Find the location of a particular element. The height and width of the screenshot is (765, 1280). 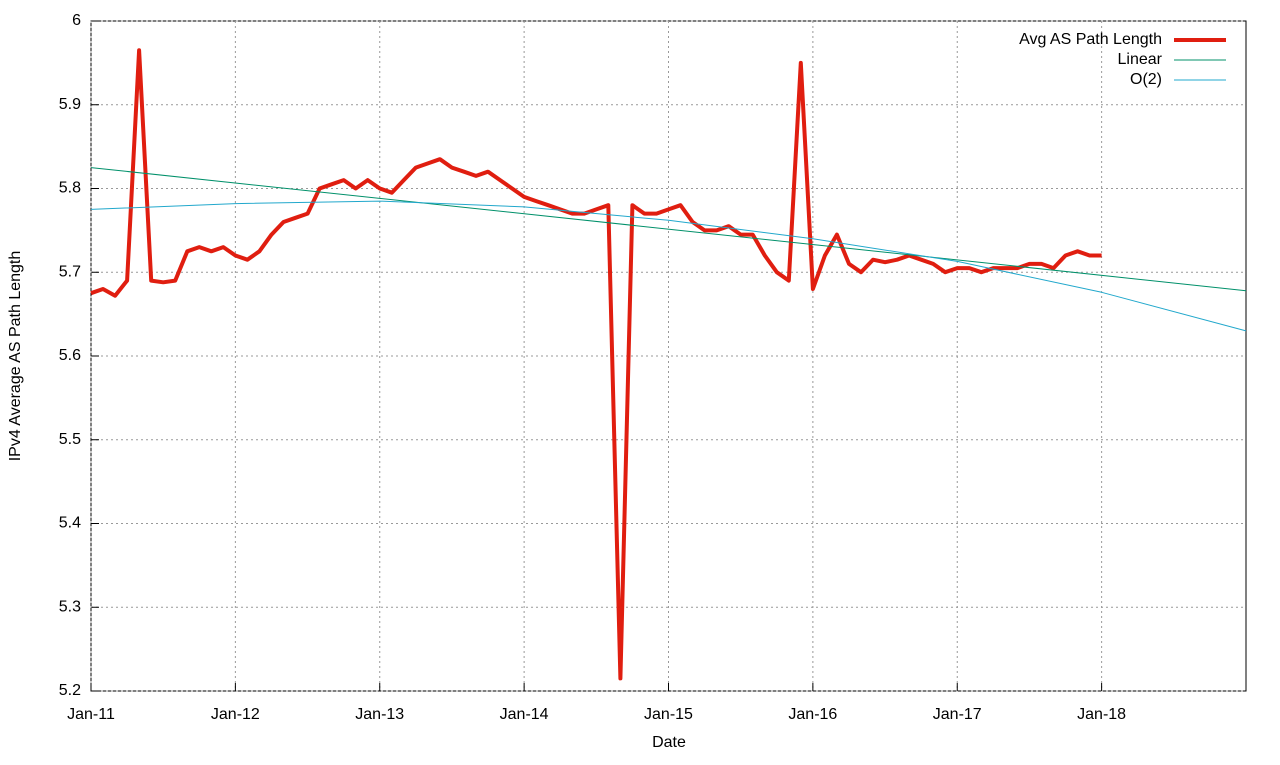

x-axis-label: Date is located at coordinates (669, 742).